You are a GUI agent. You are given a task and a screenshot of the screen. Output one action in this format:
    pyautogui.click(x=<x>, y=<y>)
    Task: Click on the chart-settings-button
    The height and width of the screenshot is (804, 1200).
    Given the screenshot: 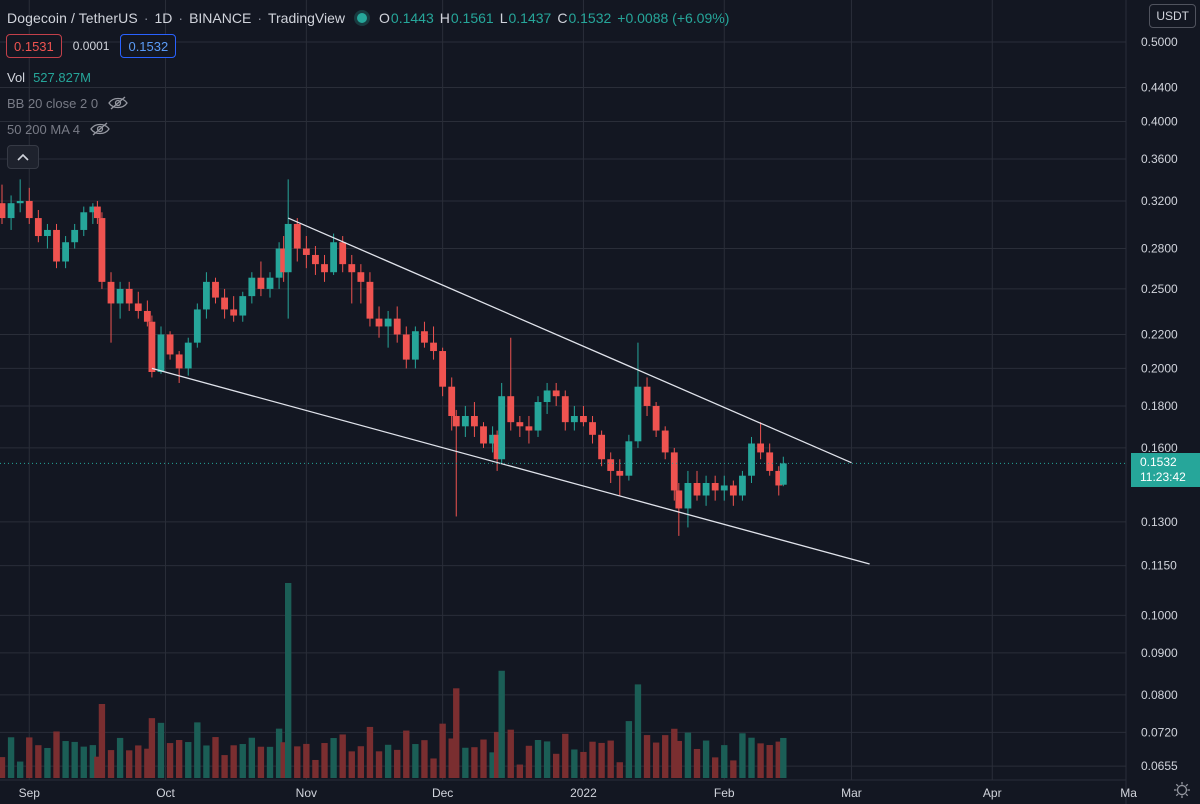 What is the action you would take?
    pyautogui.click(x=1182, y=790)
    